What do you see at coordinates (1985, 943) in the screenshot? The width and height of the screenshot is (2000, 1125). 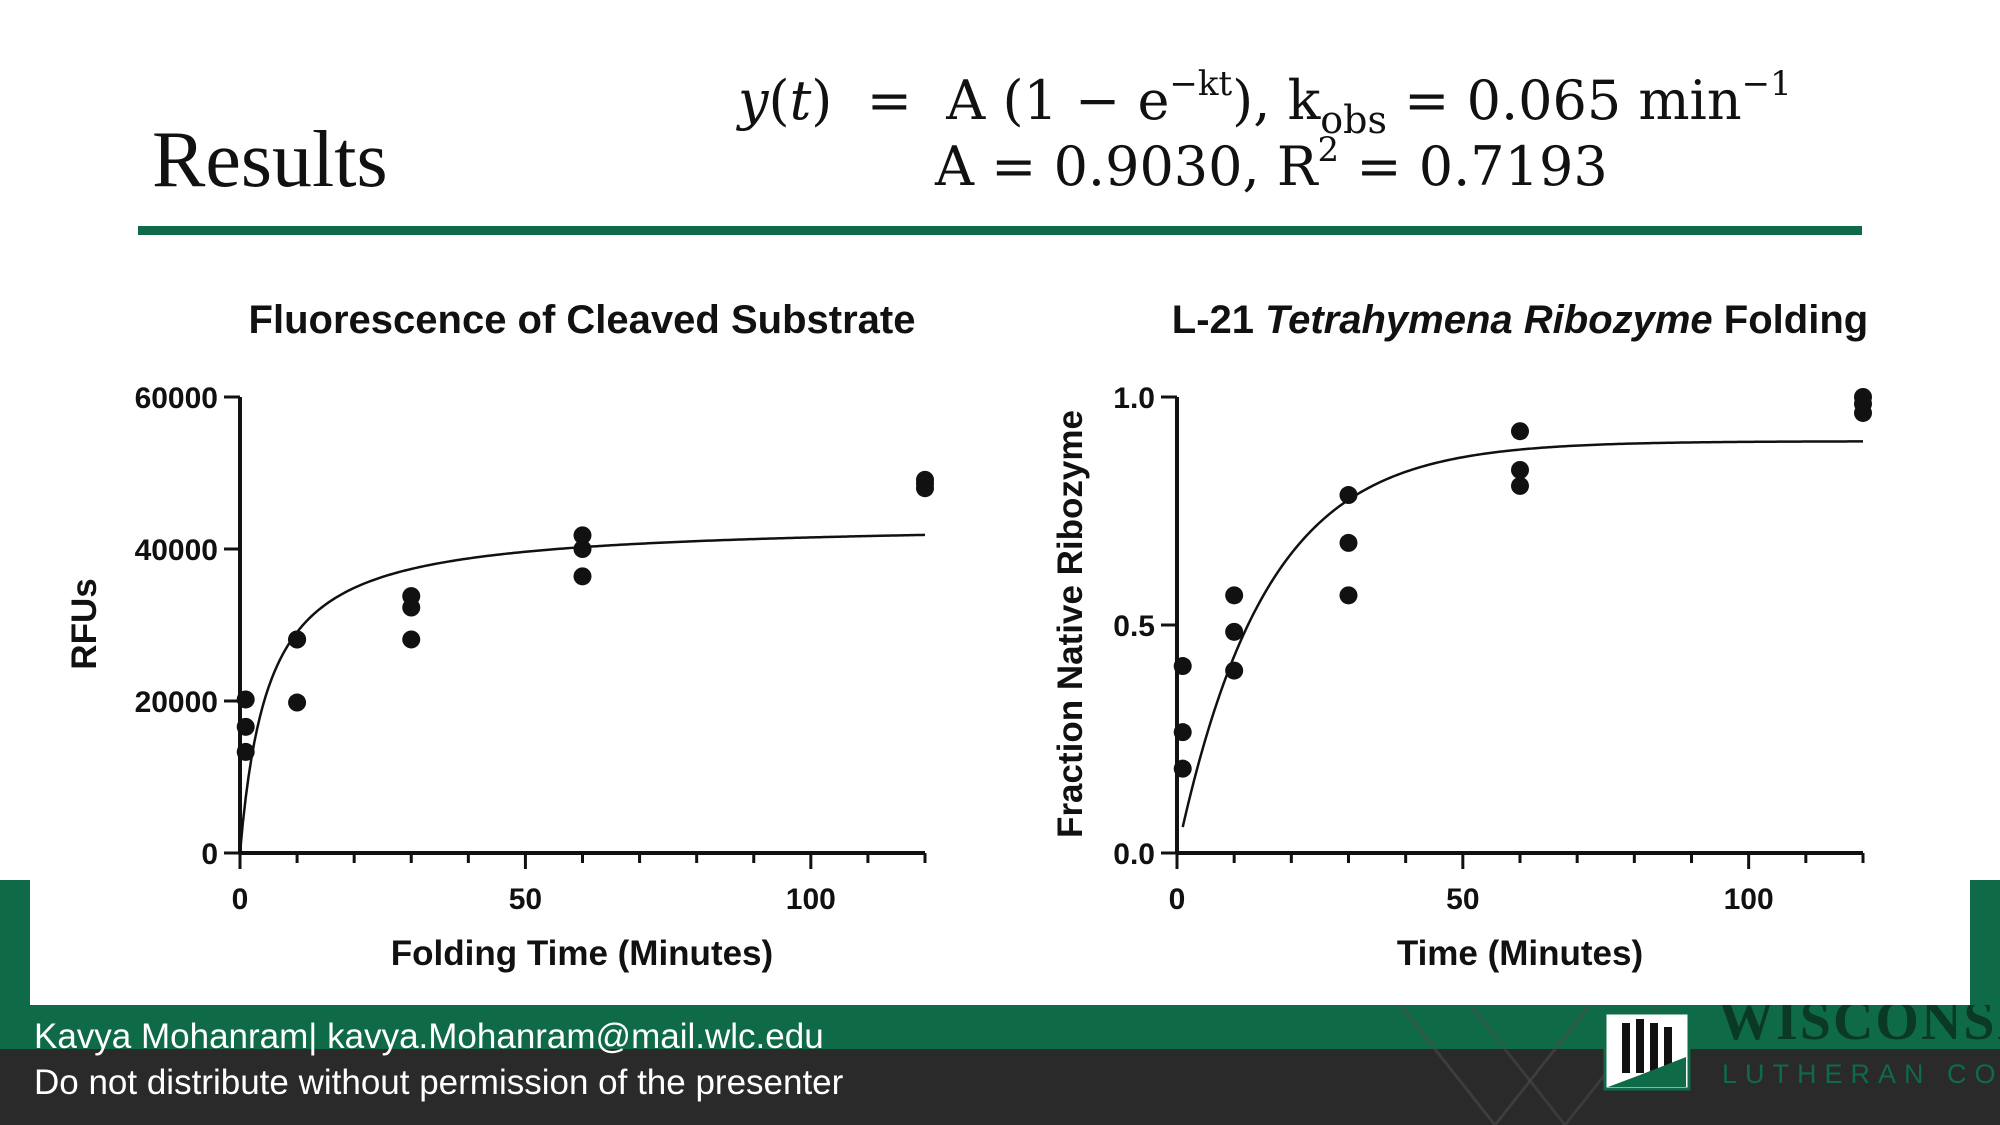 I see `footer-green-right` at bounding box center [1985, 943].